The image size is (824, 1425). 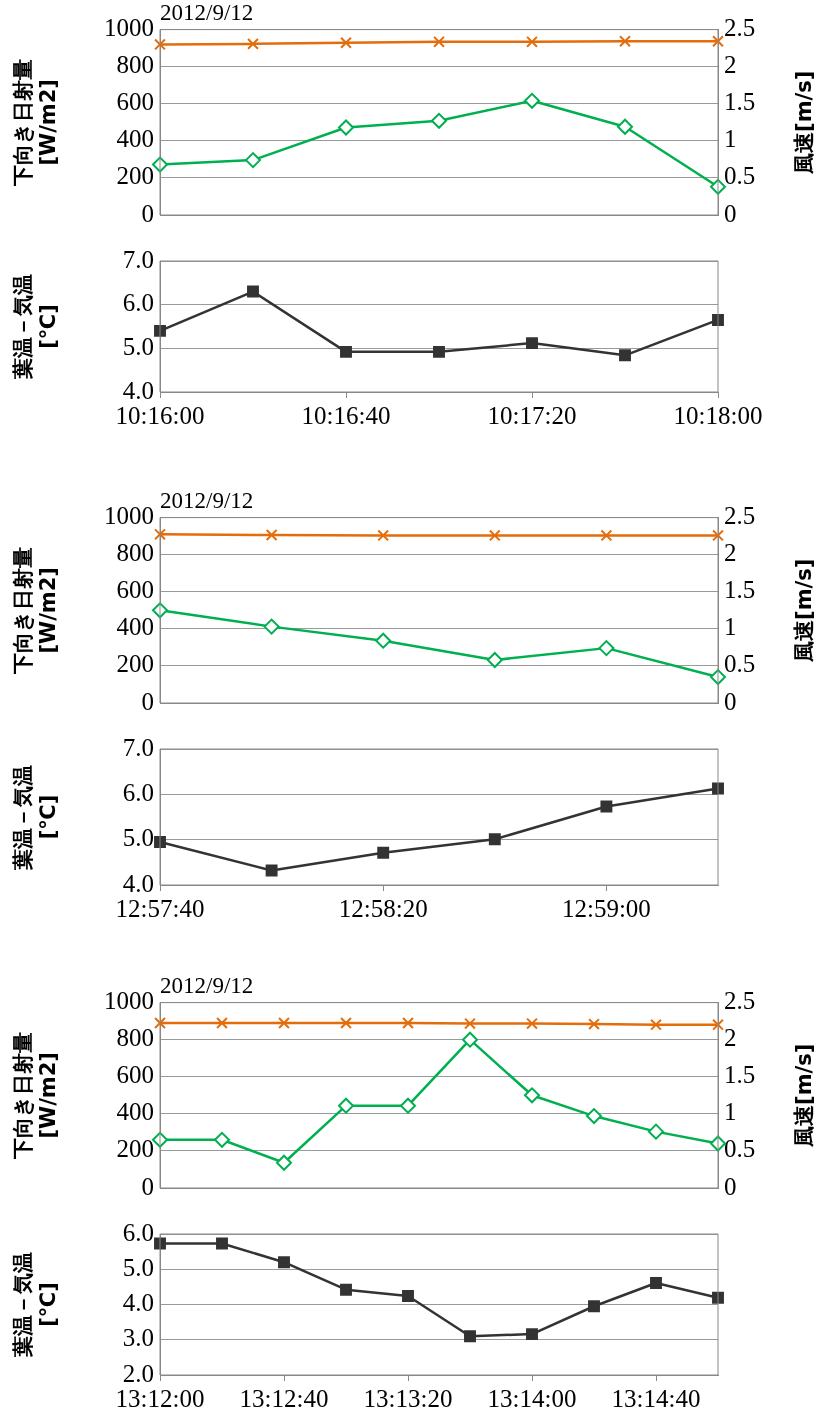 I want to click on x-tick-label: 13:12:40, so click(x=284, y=1398).